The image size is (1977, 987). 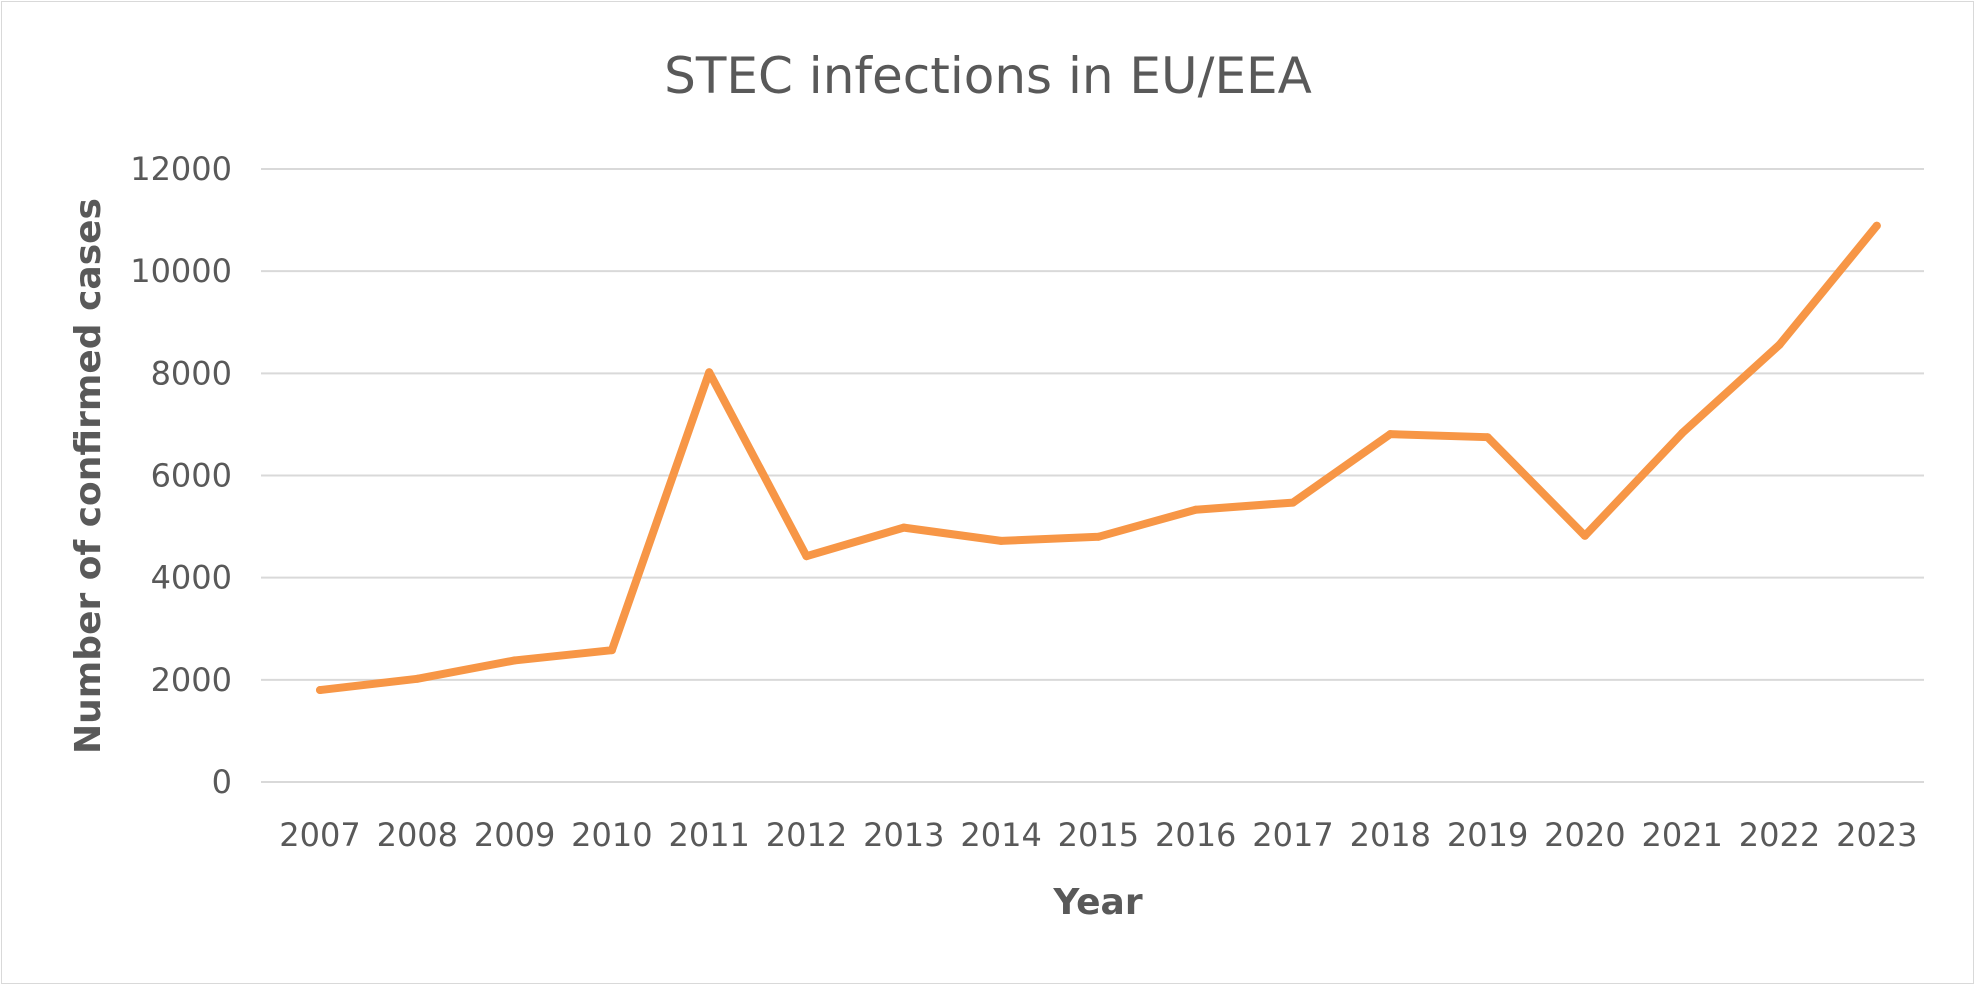 What do you see at coordinates (903, 835) in the screenshot?
I see `x-tick-label: 2013` at bounding box center [903, 835].